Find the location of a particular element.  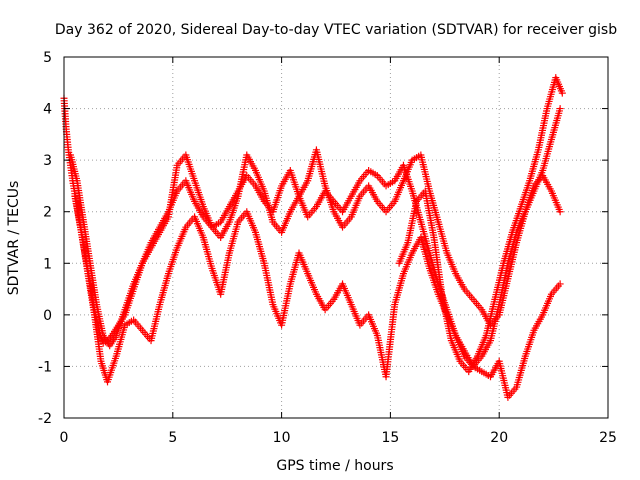

y-tick-label: 5 is located at coordinates (47, 58).